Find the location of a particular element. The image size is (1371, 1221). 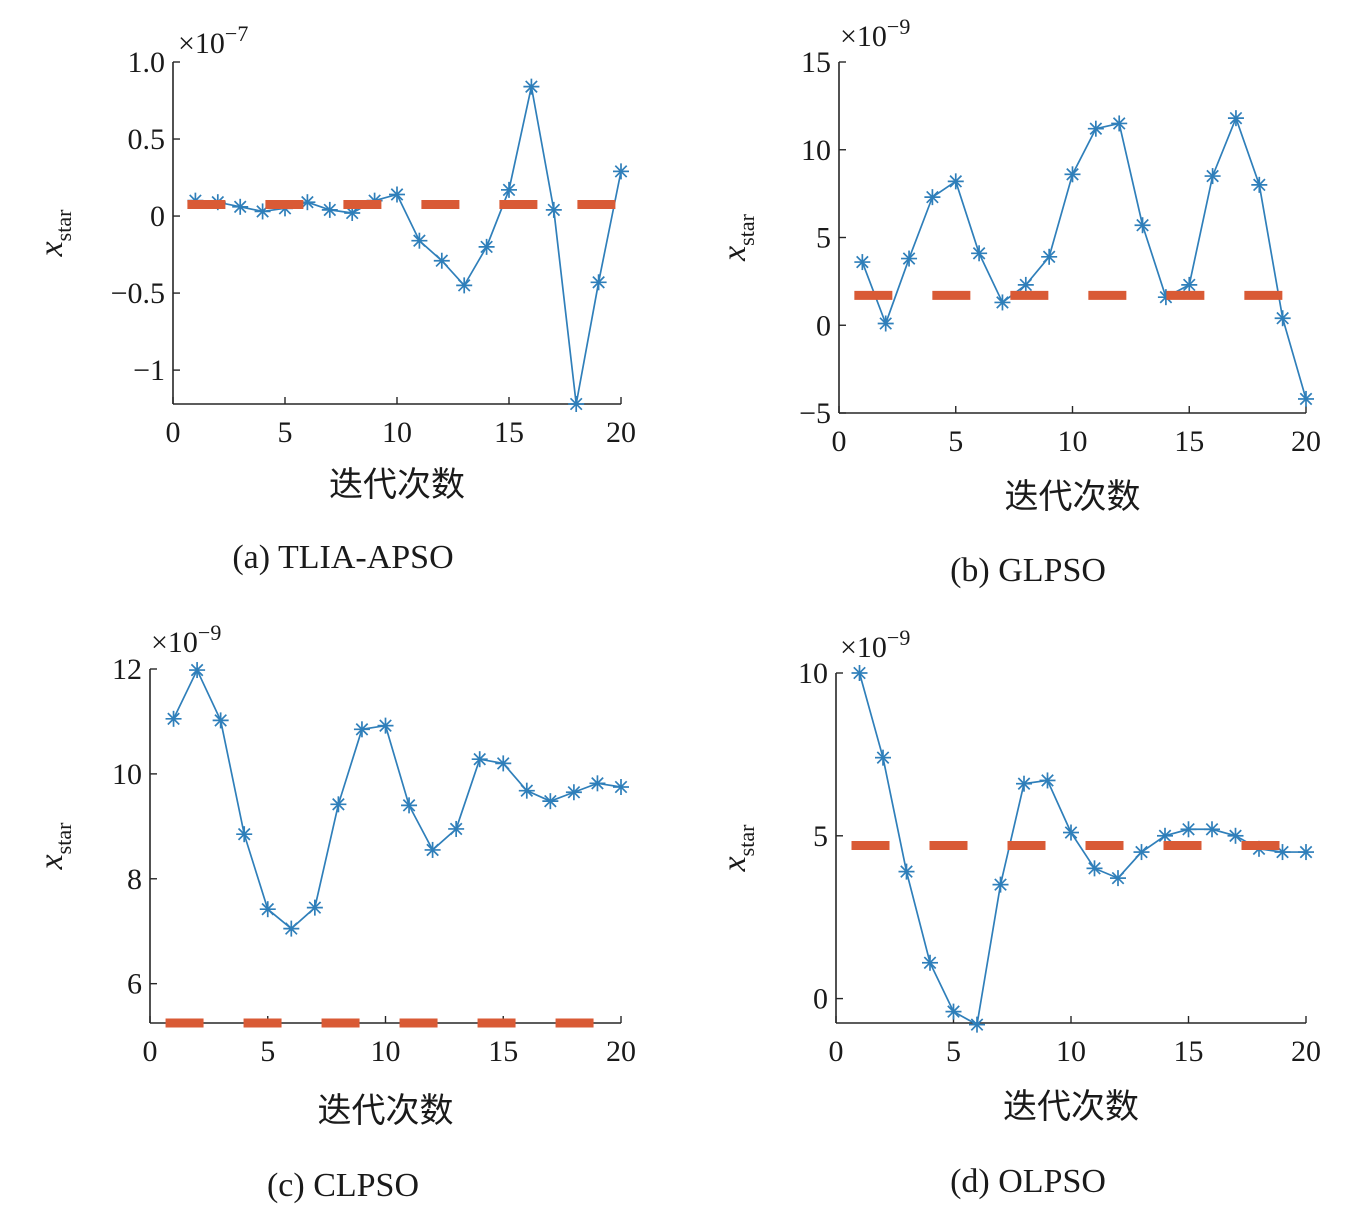

y-tick-label: −5 is located at coordinates (815, 413).